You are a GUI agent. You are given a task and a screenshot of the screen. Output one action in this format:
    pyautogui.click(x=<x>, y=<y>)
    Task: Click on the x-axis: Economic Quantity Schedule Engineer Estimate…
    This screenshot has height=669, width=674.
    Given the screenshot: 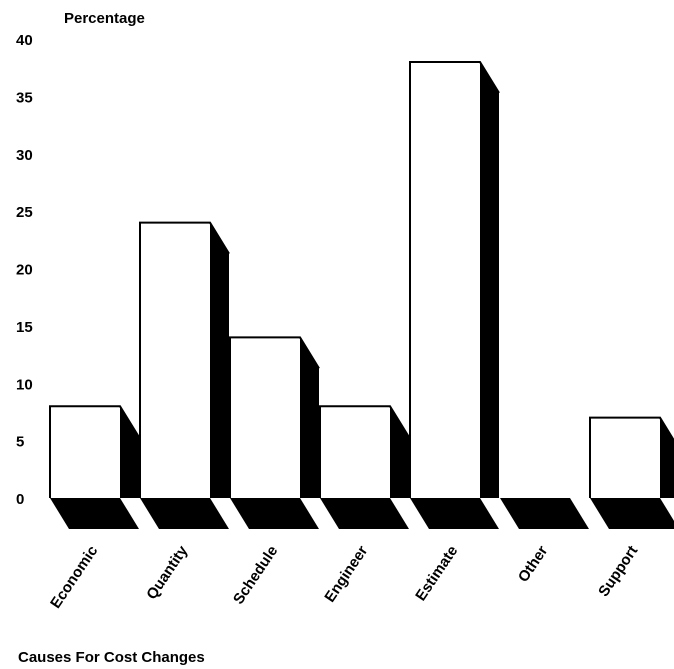 What is the action you would take?
    pyautogui.click(x=344, y=576)
    